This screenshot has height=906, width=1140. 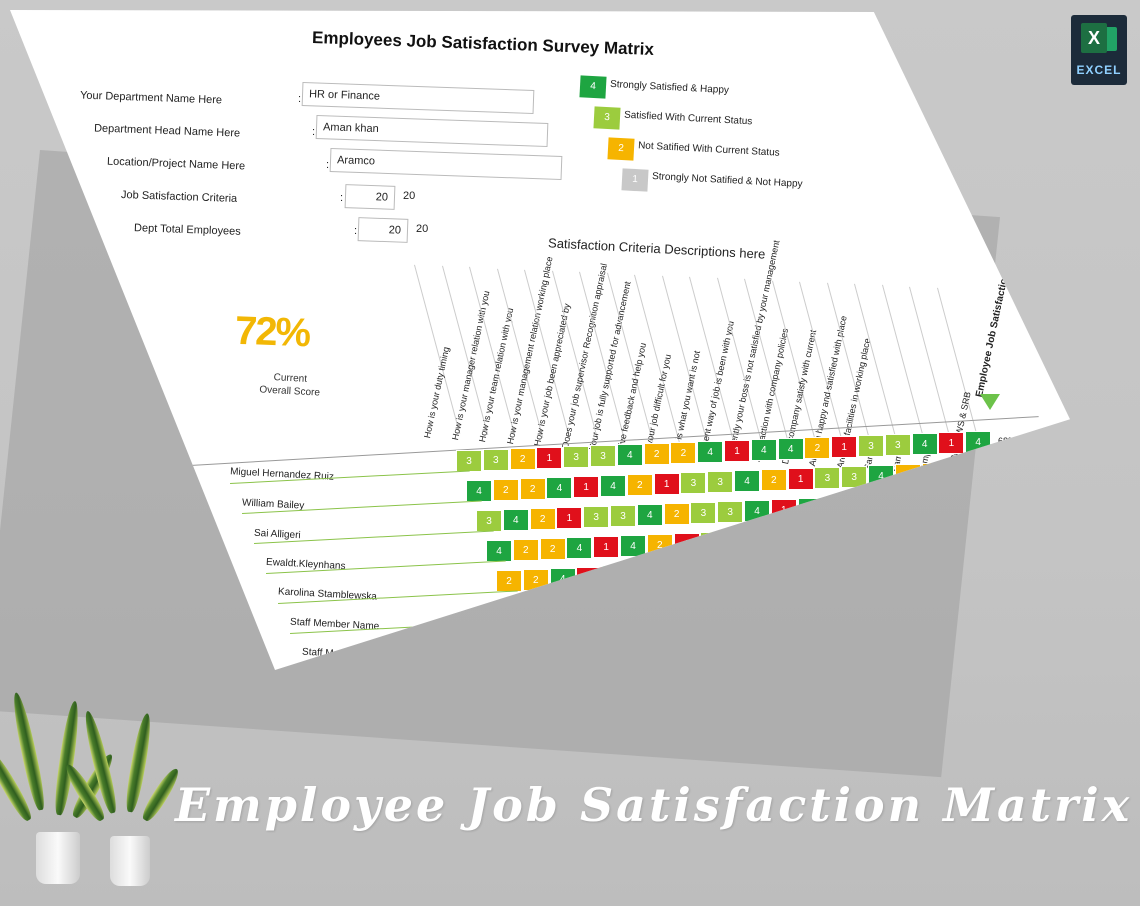 What do you see at coordinates (130, 861) in the screenshot?
I see `plant-pot-icon` at bounding box center [130, 861].